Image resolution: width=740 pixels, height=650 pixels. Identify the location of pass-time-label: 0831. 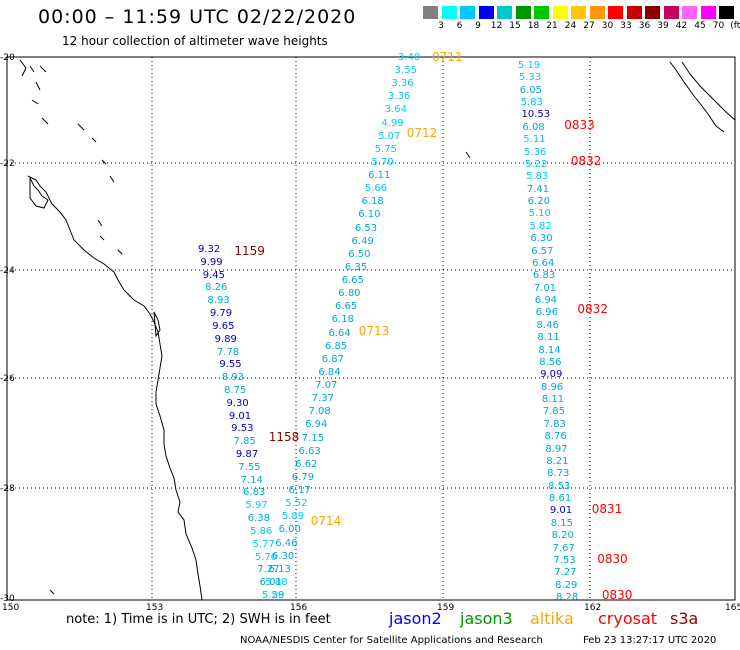
(607, 509).